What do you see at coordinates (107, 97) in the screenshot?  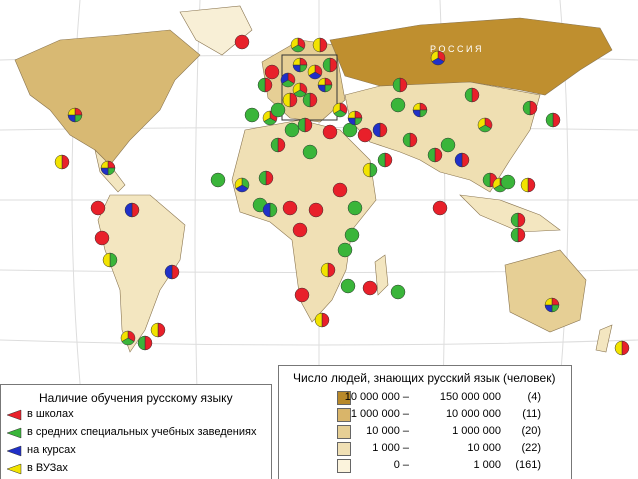 I see `north-america` at bounding box center [107, 97].